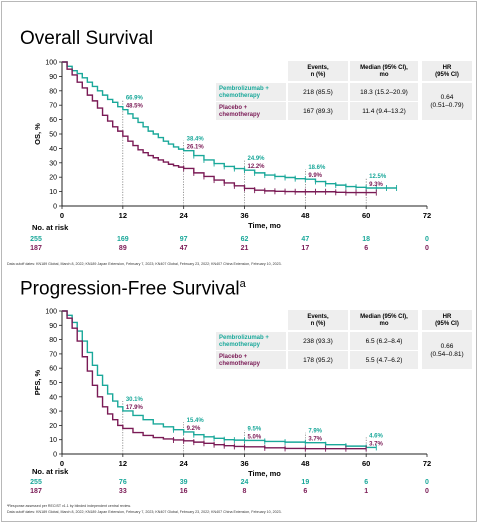 The image size is (478, 523). What do you see at coordinates (53, 326) in the screenshot?
I see `y-tick-label: 90` at bounding box center [53, 326].